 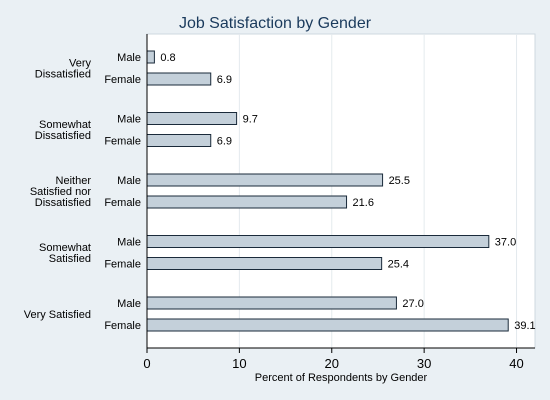 I want to click on group-label: Satisfied, so click(x=70, y=259).